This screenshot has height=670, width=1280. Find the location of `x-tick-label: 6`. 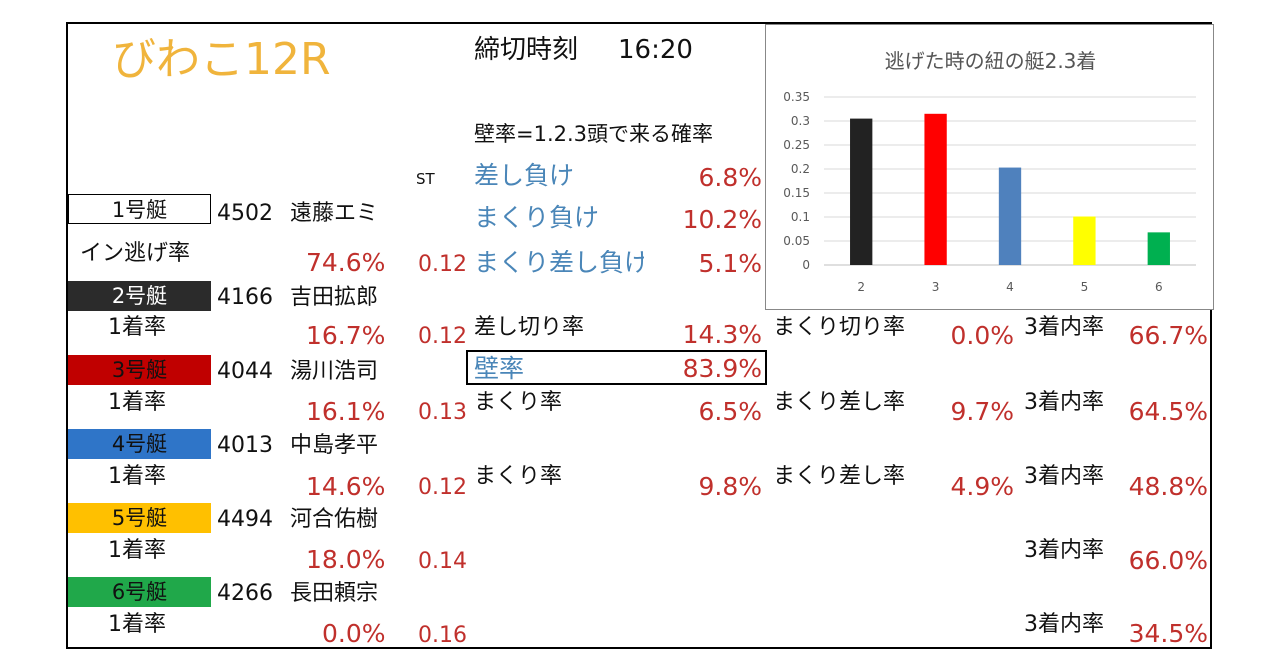

x-tick-label: 6 is located at coordinates (1159, 287).